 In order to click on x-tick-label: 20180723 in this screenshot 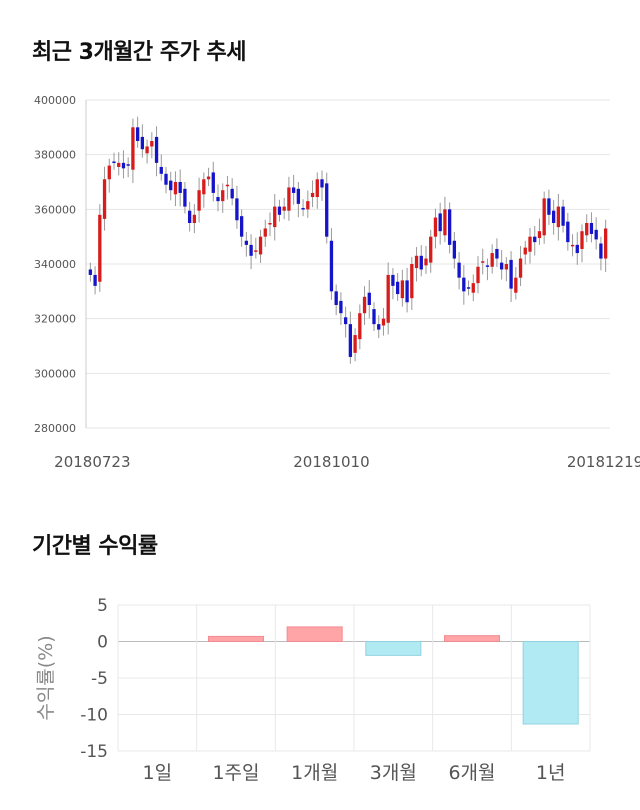, I will do `click(92, 462)`.